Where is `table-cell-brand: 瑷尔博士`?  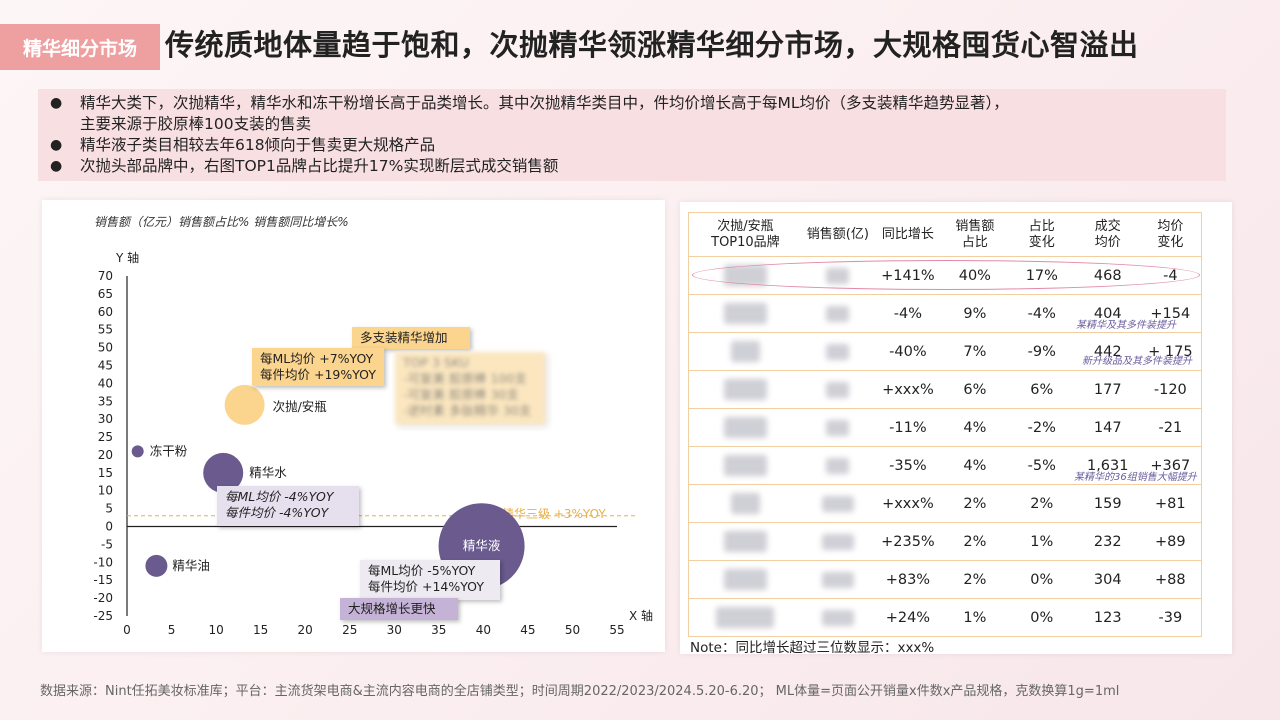 table-cell-brand: 瑷尔博士 is located at coordinates (745, 617).